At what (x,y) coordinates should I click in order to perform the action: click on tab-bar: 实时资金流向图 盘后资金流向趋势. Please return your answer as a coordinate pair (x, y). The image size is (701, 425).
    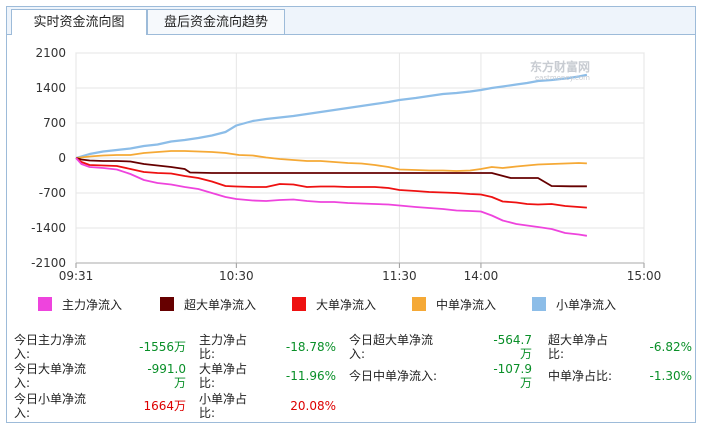
    Looking at the image, I should click on (351, 21).